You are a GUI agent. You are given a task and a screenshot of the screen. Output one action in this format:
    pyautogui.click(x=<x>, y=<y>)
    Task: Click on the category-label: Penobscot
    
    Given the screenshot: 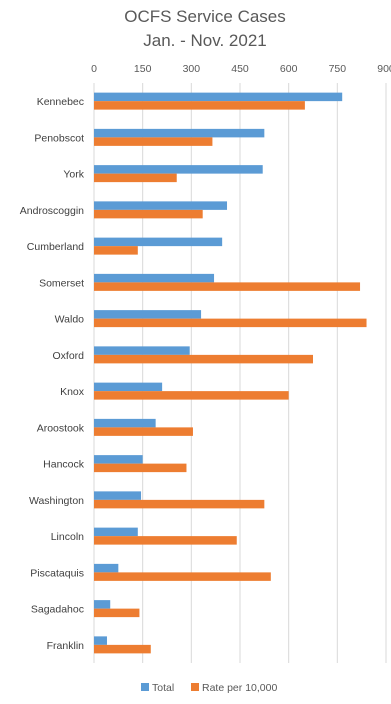 What is the action you would take?
    pyautogui.click(x=59, y=138)
    